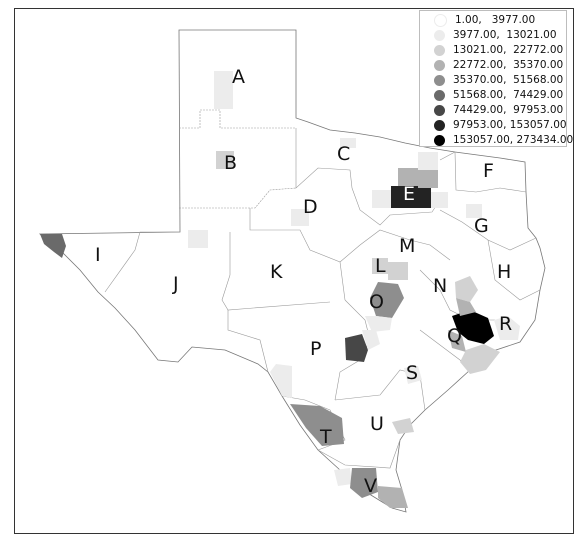  Describe the element at coordinates (473, 327) in the screenshot. I see `county-q1` at that location.